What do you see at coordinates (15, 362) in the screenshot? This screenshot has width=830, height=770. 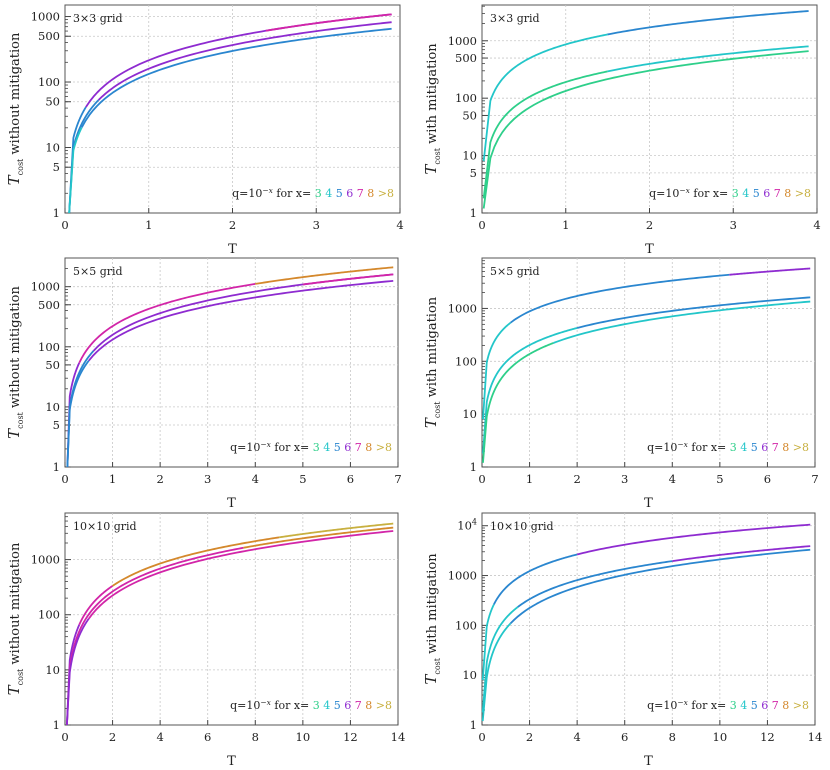 I see `y-axis-title: Tcost without mitigation` at bounding box center [15, 362].